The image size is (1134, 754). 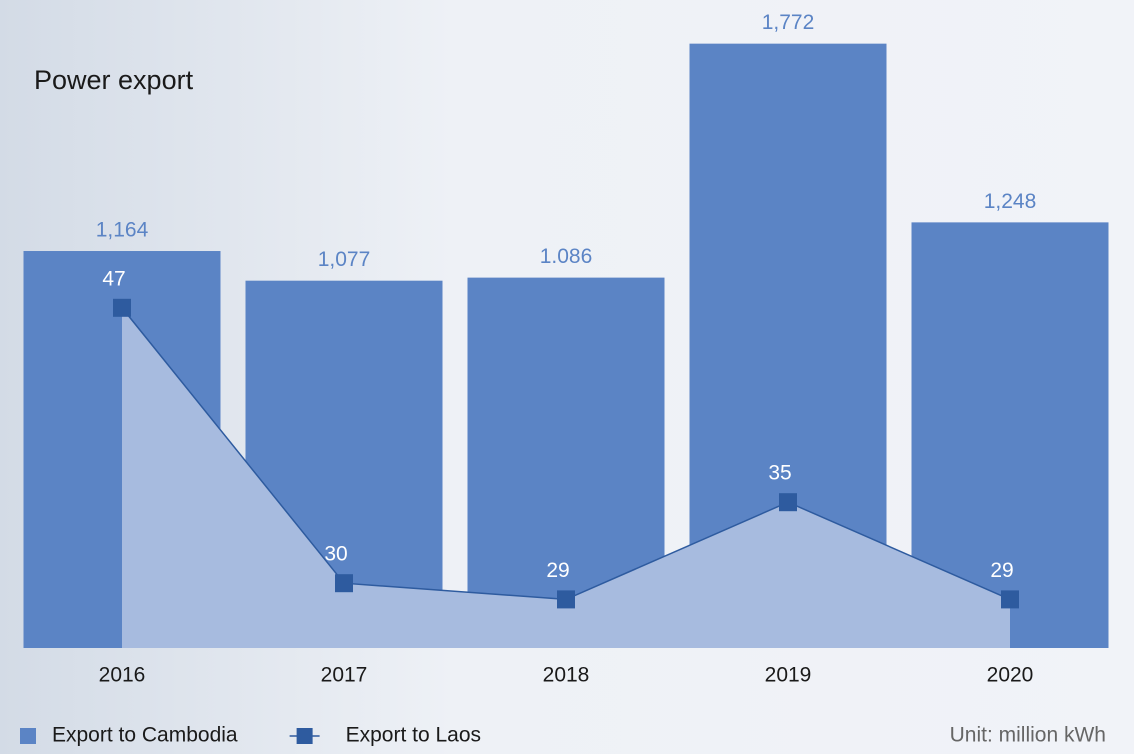 I want to click on bar-value-label: 1,164, so click(x=122, y=230).